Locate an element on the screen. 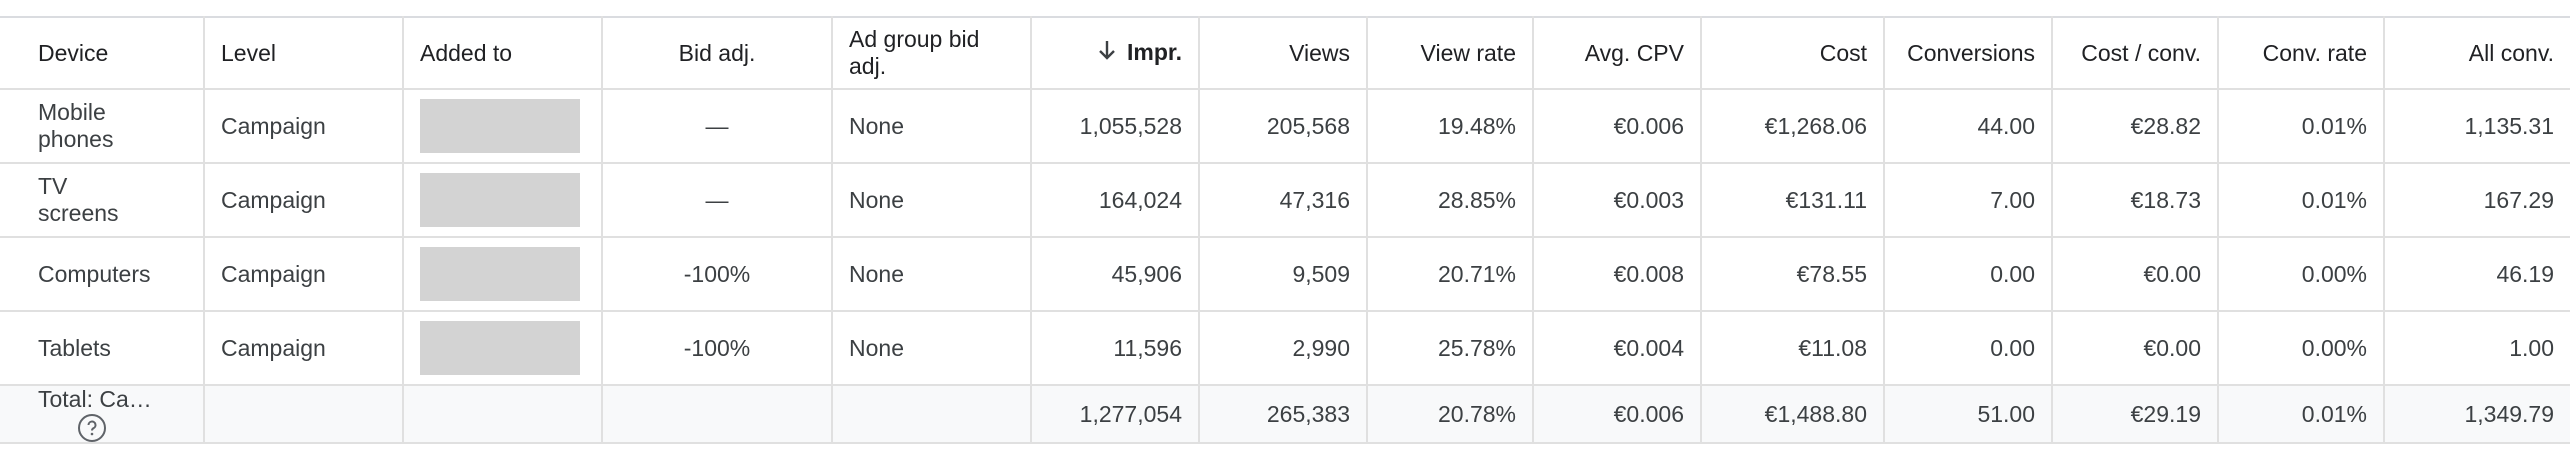 This screenshot has height=456, width=2570. total-cell: 1,277,054 is located at coordinates (1115, 414).